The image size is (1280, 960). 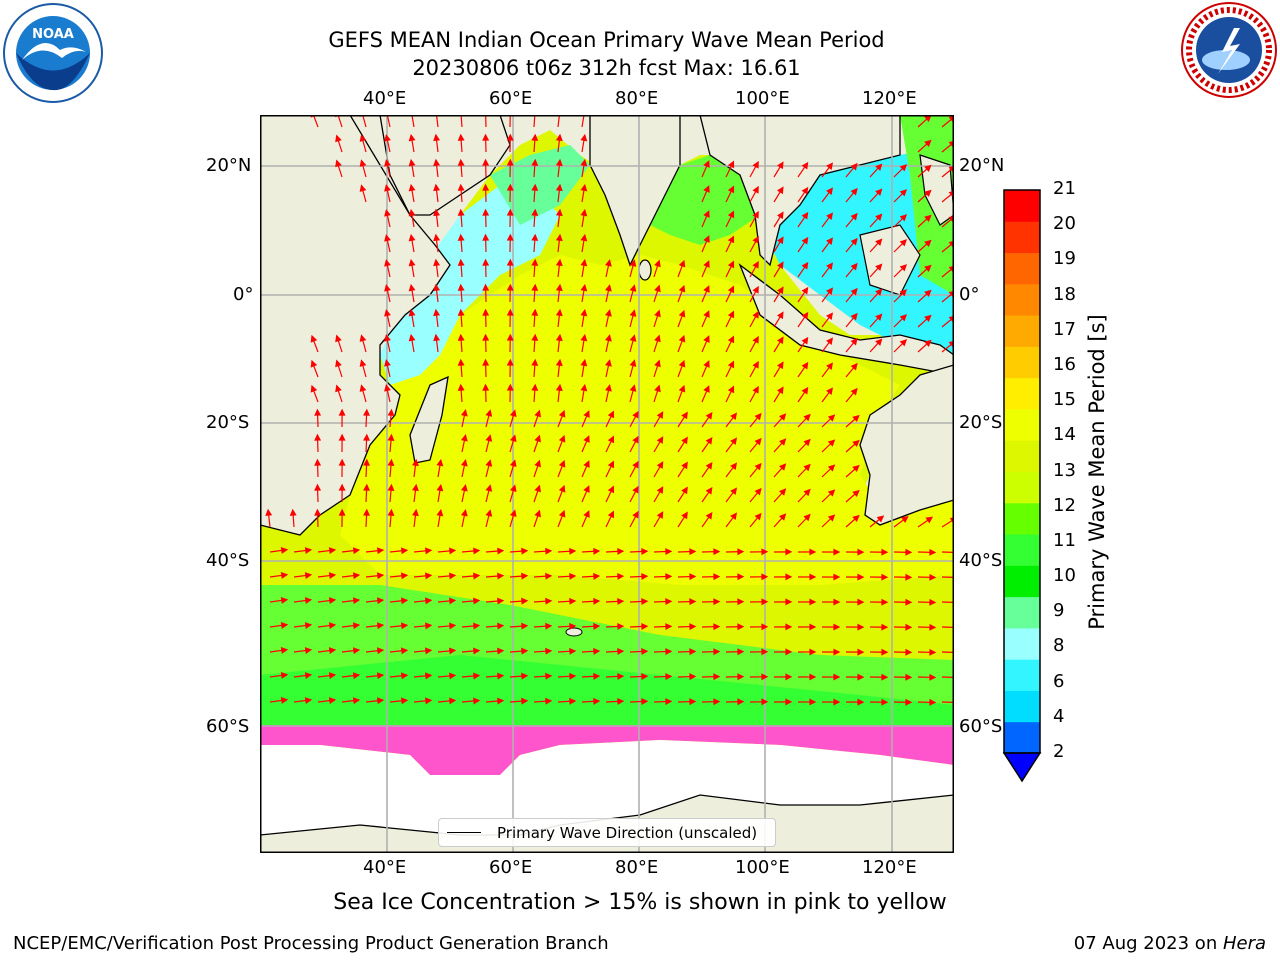 What do you see at coordinates (470, 280) in the screenshot?
I see `arabian-sea-low-period` at bounding box center [470, 280].